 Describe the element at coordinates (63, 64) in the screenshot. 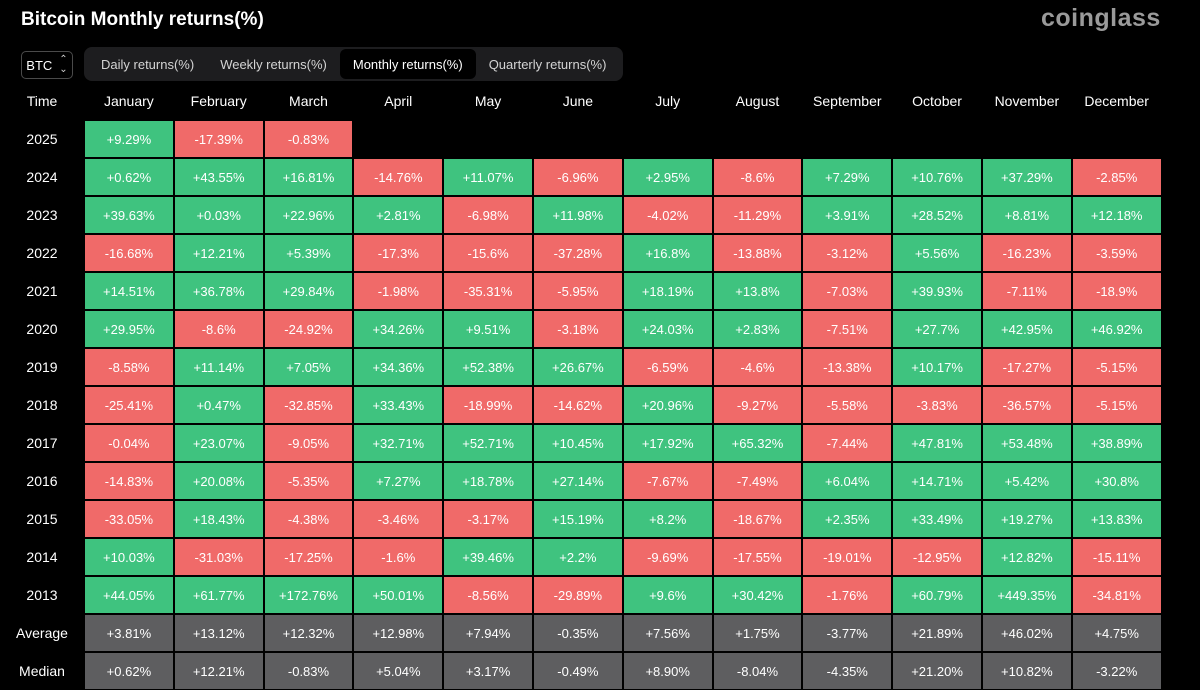

I see `chevron-up-down-icon: ⌃ ⌄` at that location.